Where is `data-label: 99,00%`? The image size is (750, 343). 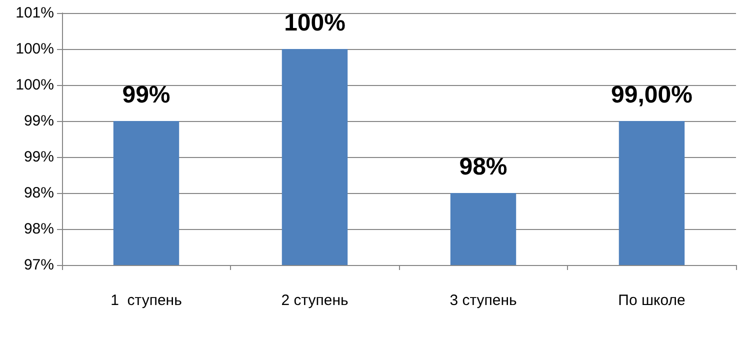
data-label: 99,00% is located at coordinates (651, 95).